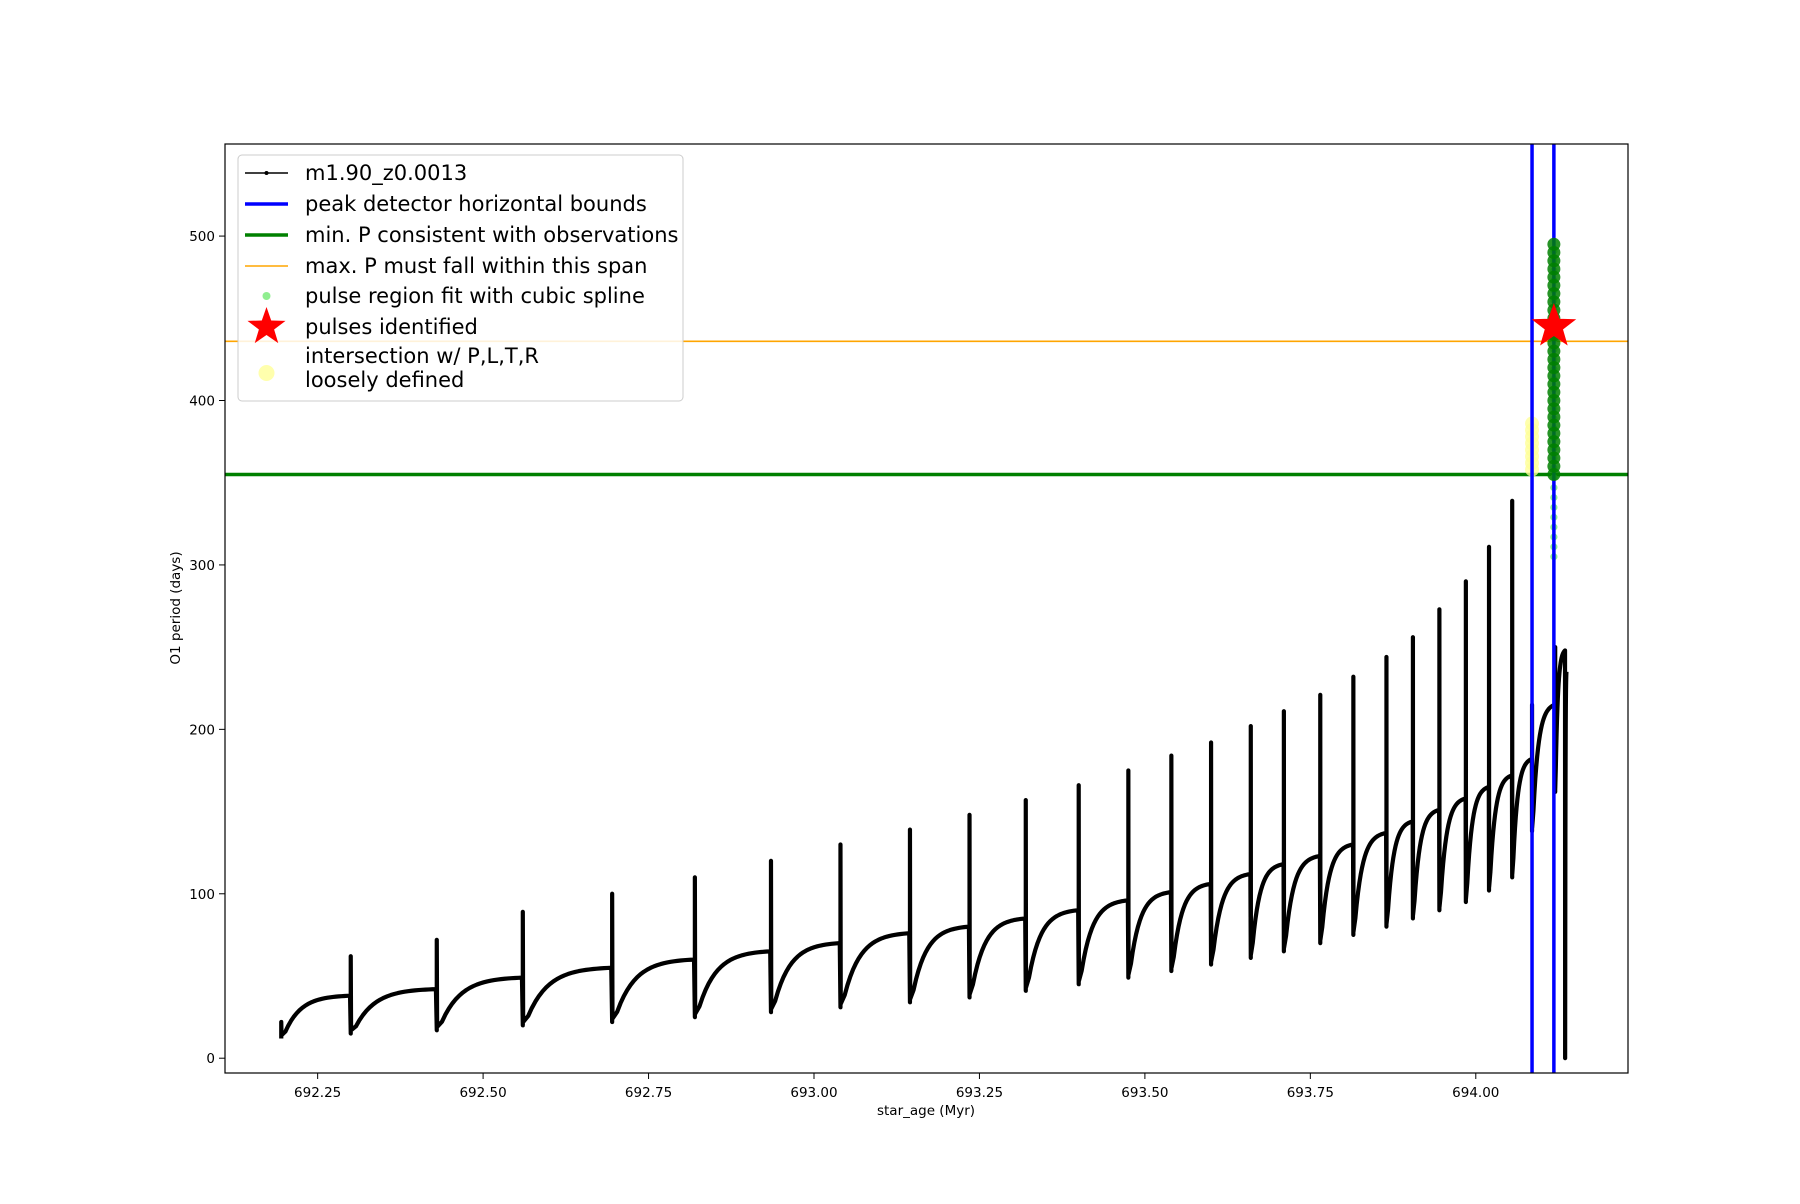 The height and width of the screenshot is (1204, 1800). I want to click on pulse-star, so click(1554, 324).